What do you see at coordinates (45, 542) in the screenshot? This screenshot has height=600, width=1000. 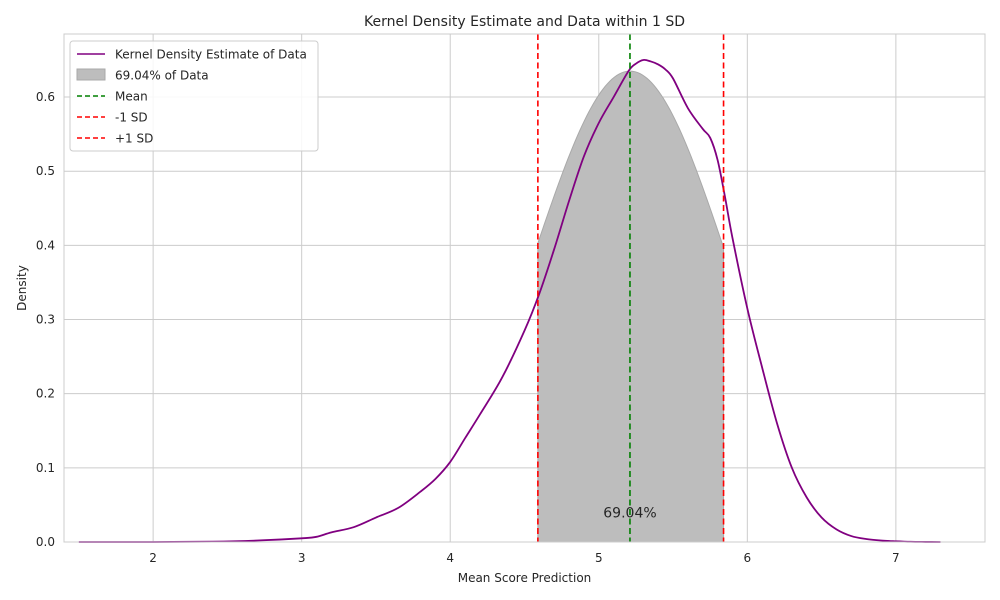 I see `y-tick-label: 0.0` at bounding box center [45, 542].